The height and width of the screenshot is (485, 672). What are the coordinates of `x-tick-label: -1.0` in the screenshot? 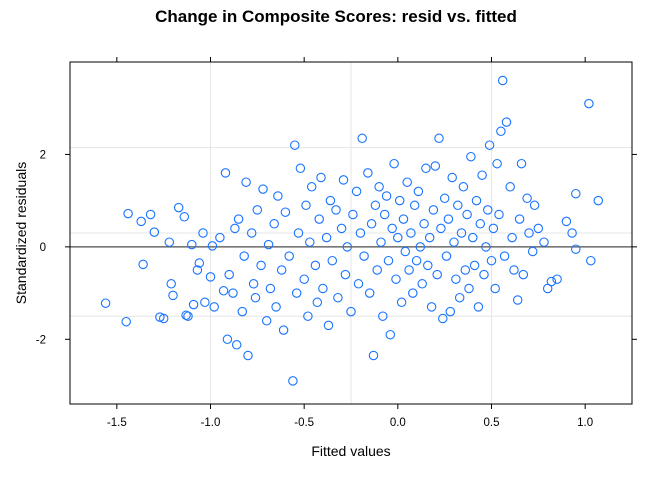 It's located at (211, 423).